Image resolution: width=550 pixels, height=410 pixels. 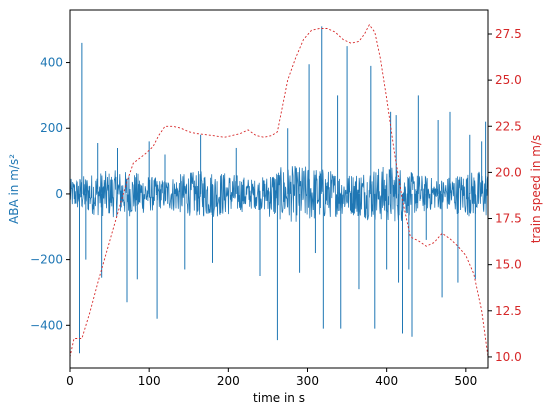 What do you see at coordinates (536, 189) in the screenshot?
I see `right-y-axis-label: train speed in m/s` at bounding box center [536, 189].